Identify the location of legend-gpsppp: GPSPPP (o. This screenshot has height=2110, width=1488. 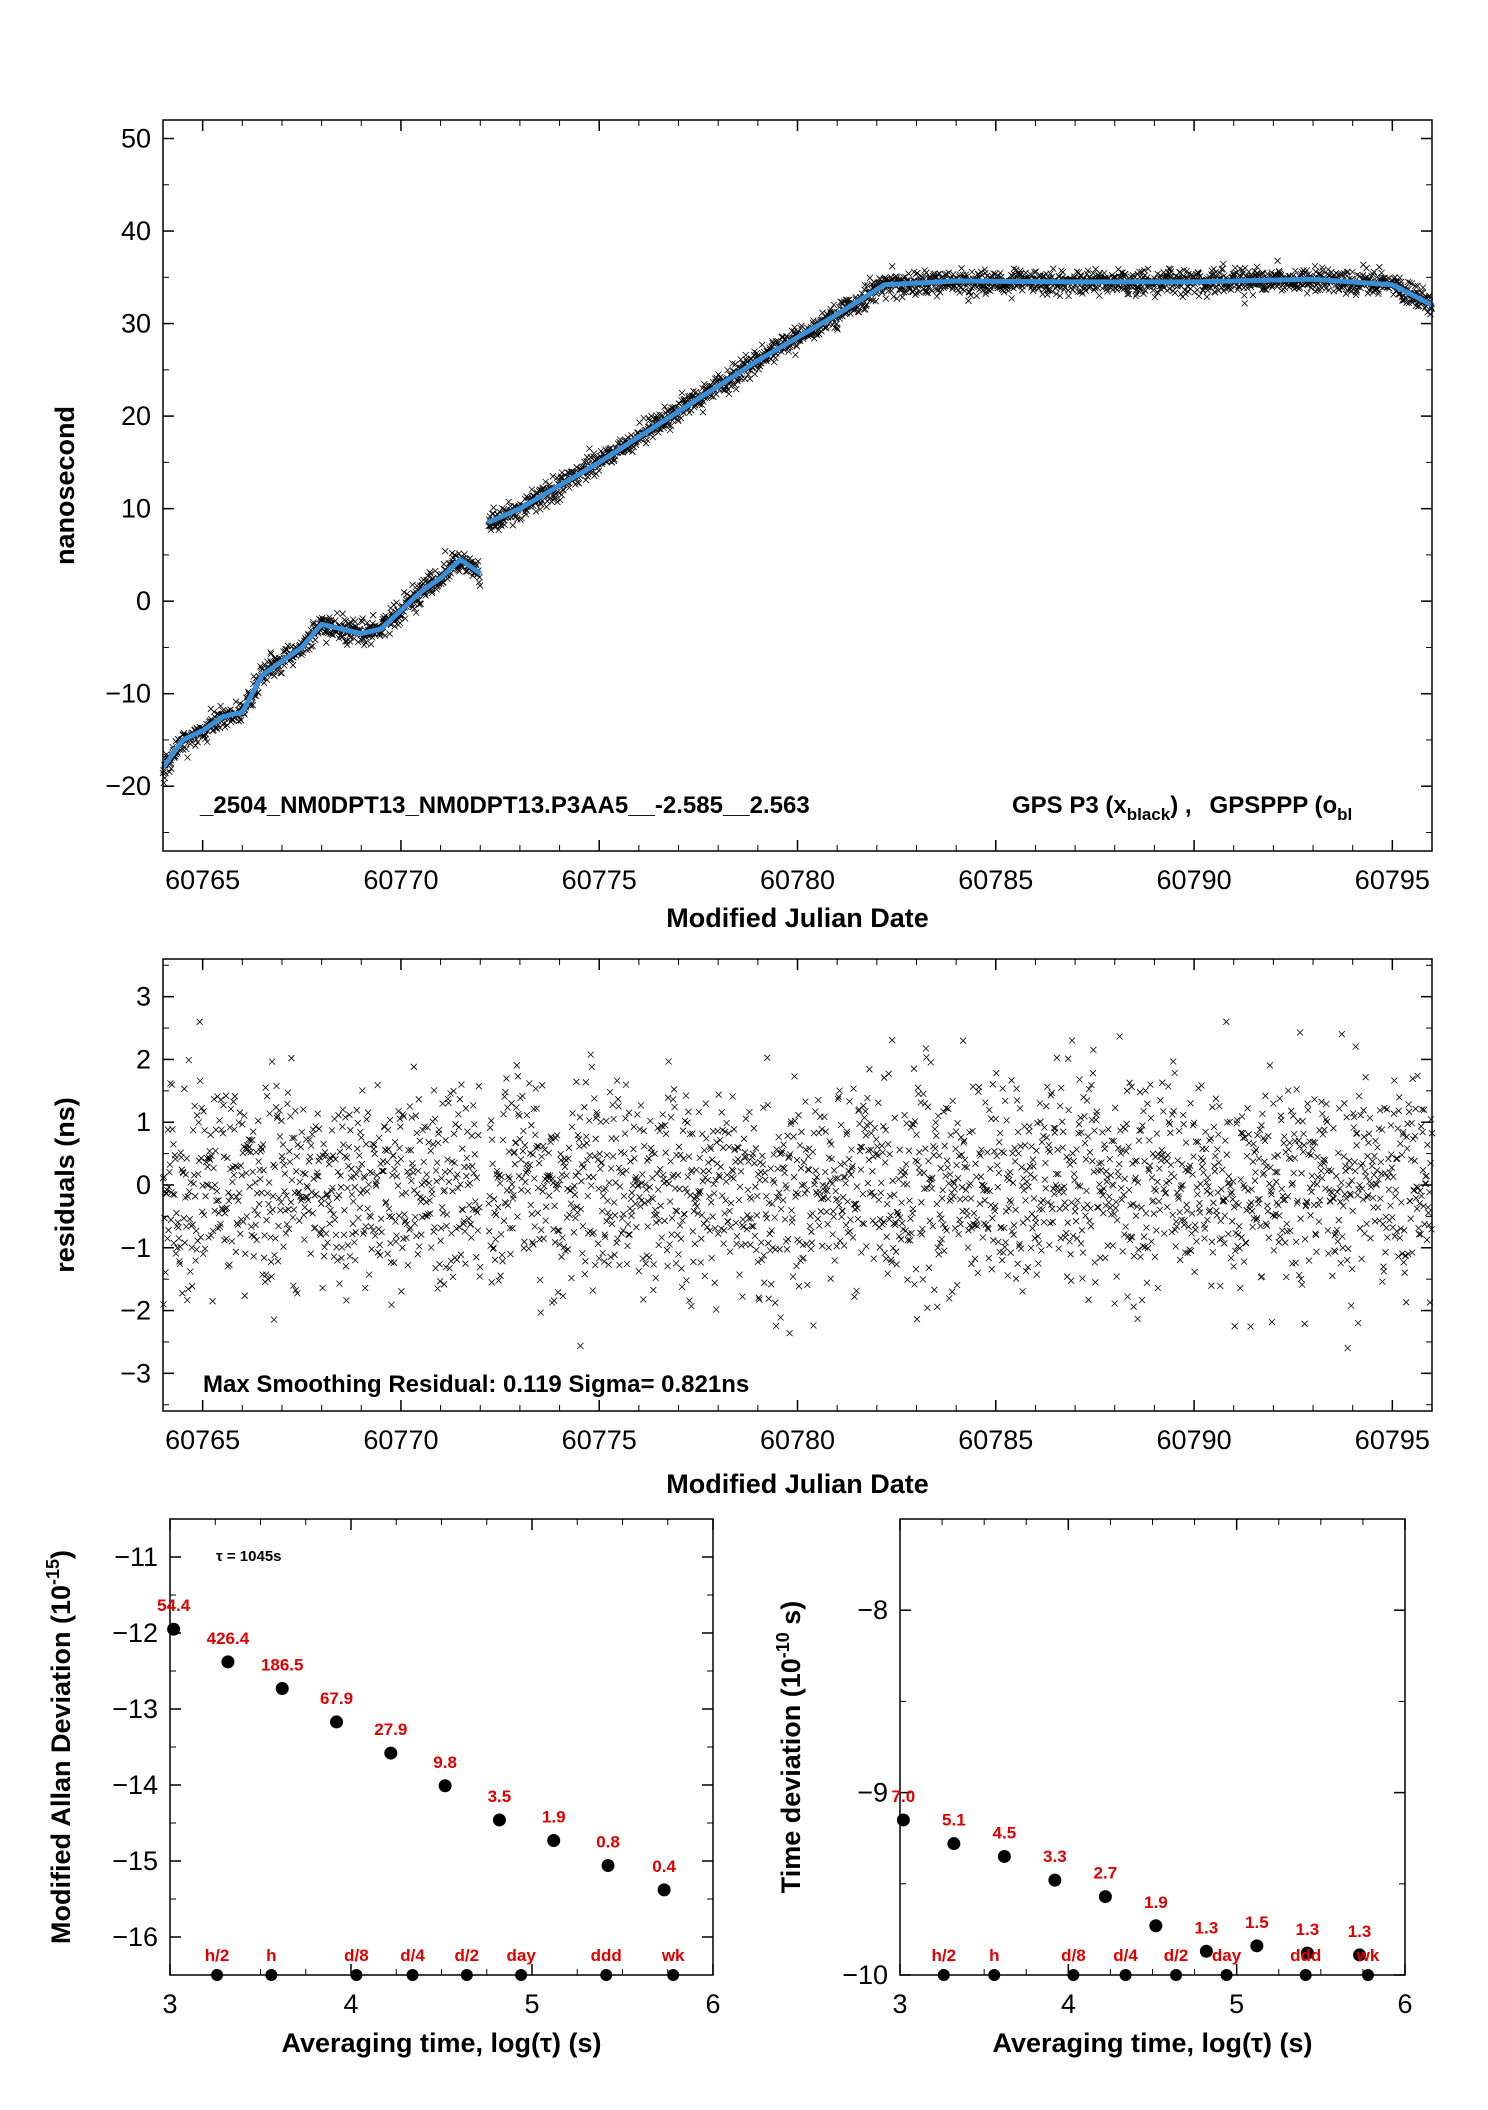
(1274, 805).